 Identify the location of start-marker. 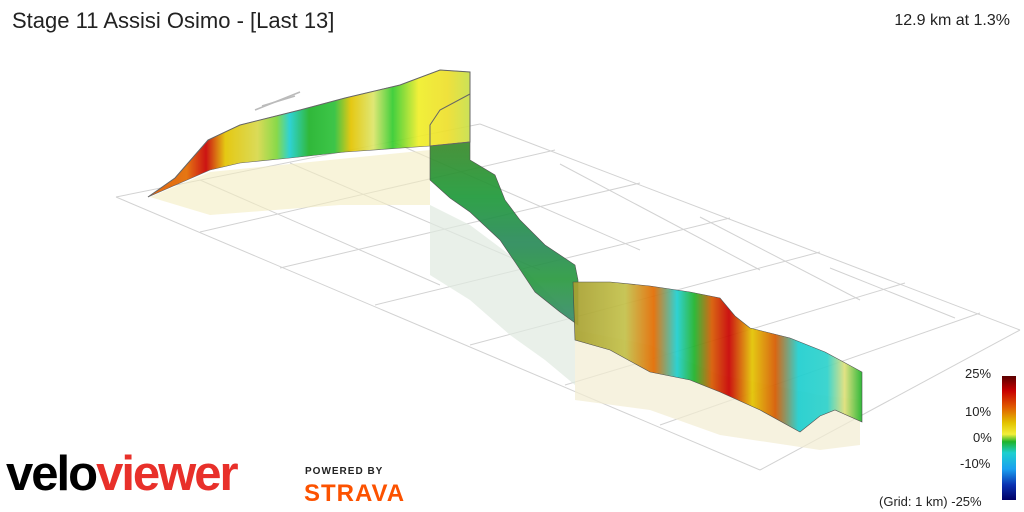
(277, 101).